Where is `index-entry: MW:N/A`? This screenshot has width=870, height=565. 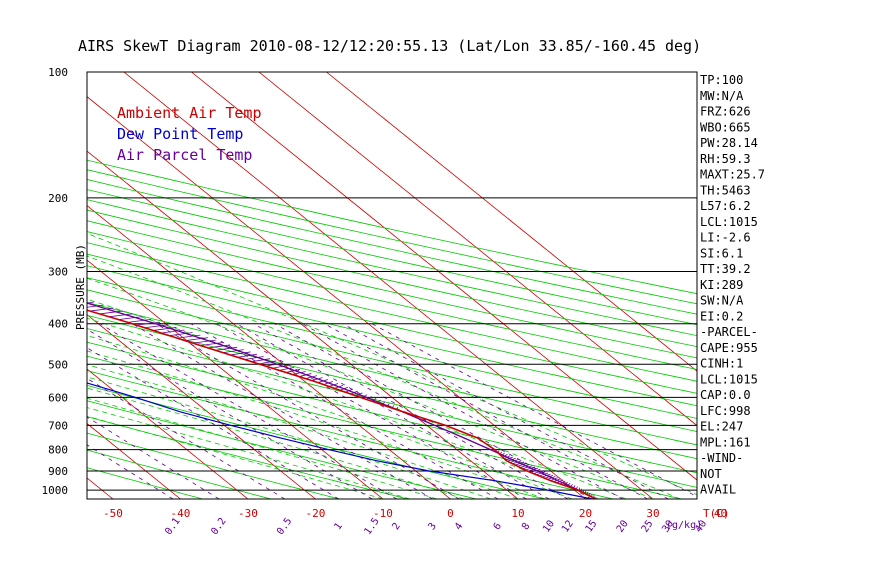
index-entry: MW:N/A is located at coordinates (722, 96).